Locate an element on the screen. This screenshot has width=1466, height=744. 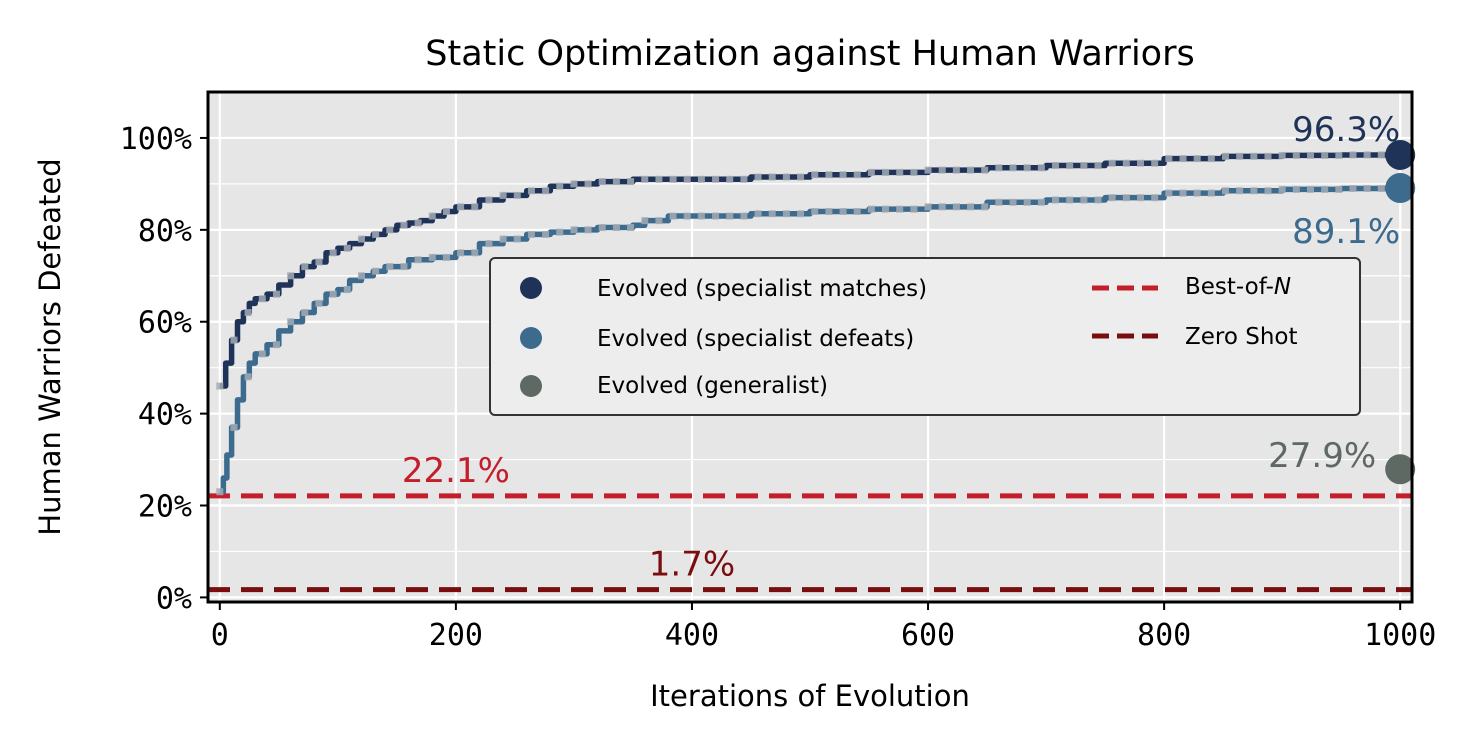
legend-label-specialist-defeats: Evolved (specialist defeats) is located at coordinates (755, 339).